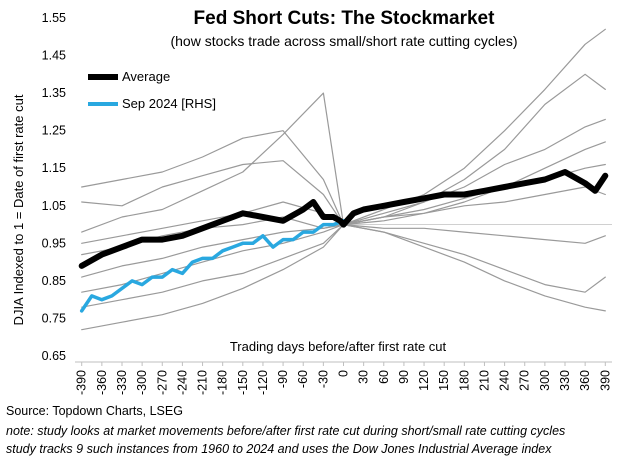 The width and height of the screenshot is (640, 464). Describe the element at coordinates (54, 318) in the screenshot. I see `y-tick-label: 0.75` at that location.